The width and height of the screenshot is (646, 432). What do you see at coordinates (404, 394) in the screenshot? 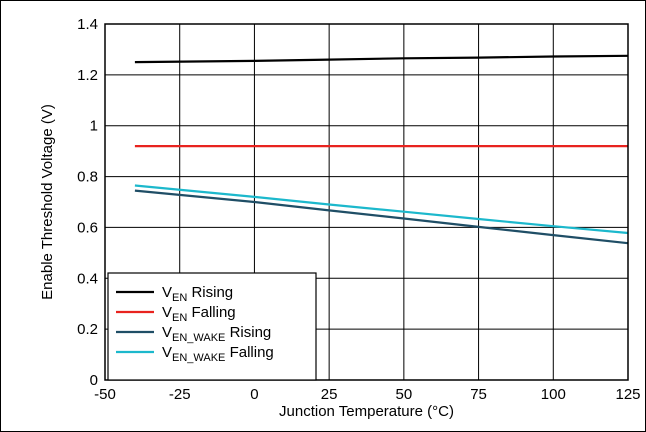
I see `x-tick-label: 50` at bounding box center [404, 394].